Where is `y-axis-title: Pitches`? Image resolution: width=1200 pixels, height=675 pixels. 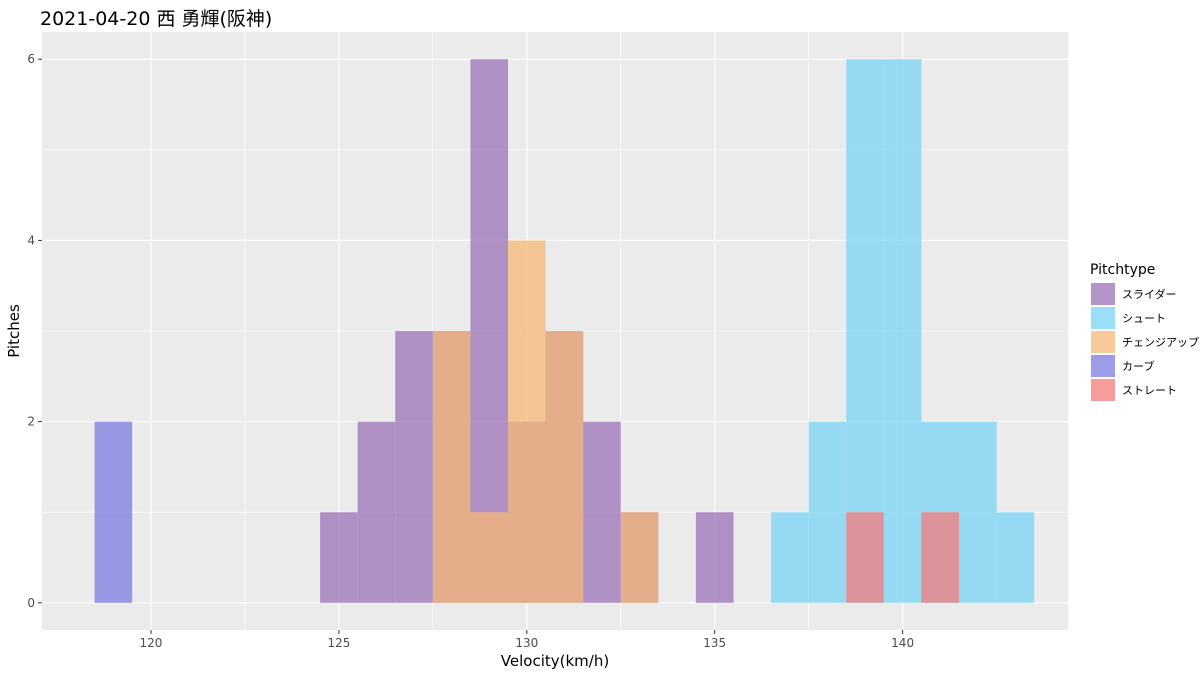 y-axis-title: Pitches is located at coordinates (14, 331).